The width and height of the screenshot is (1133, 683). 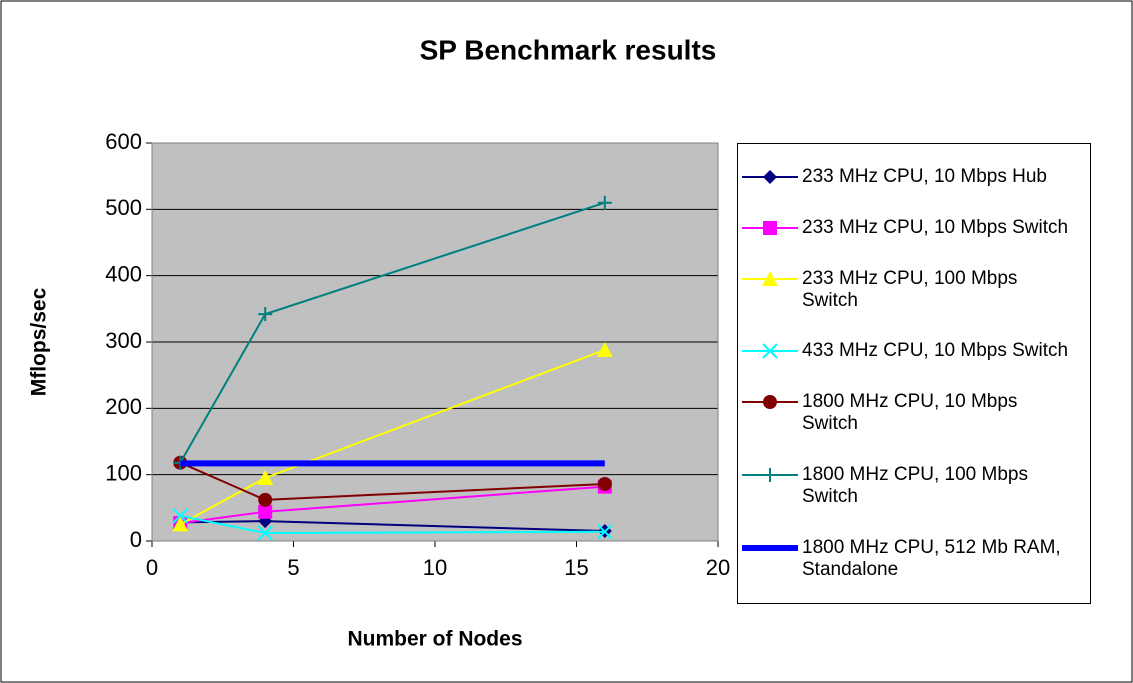 What do you see at coordinates (576, 567) in the screenshot?
I see `x-tick-label: 15` at bounding box center [576, 567].